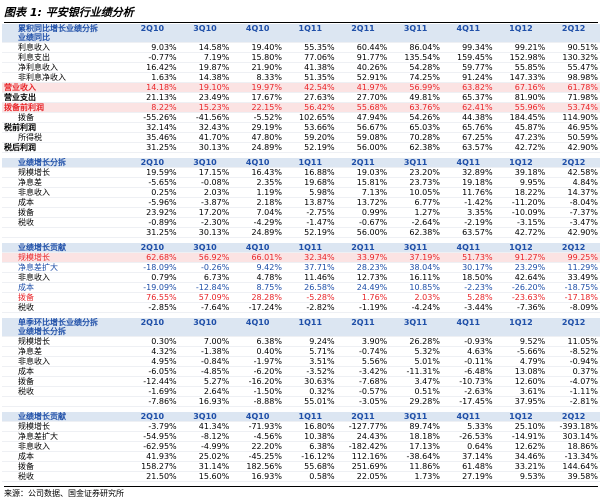  I want to click on cell-value: -54.95%, so click(152, 436).